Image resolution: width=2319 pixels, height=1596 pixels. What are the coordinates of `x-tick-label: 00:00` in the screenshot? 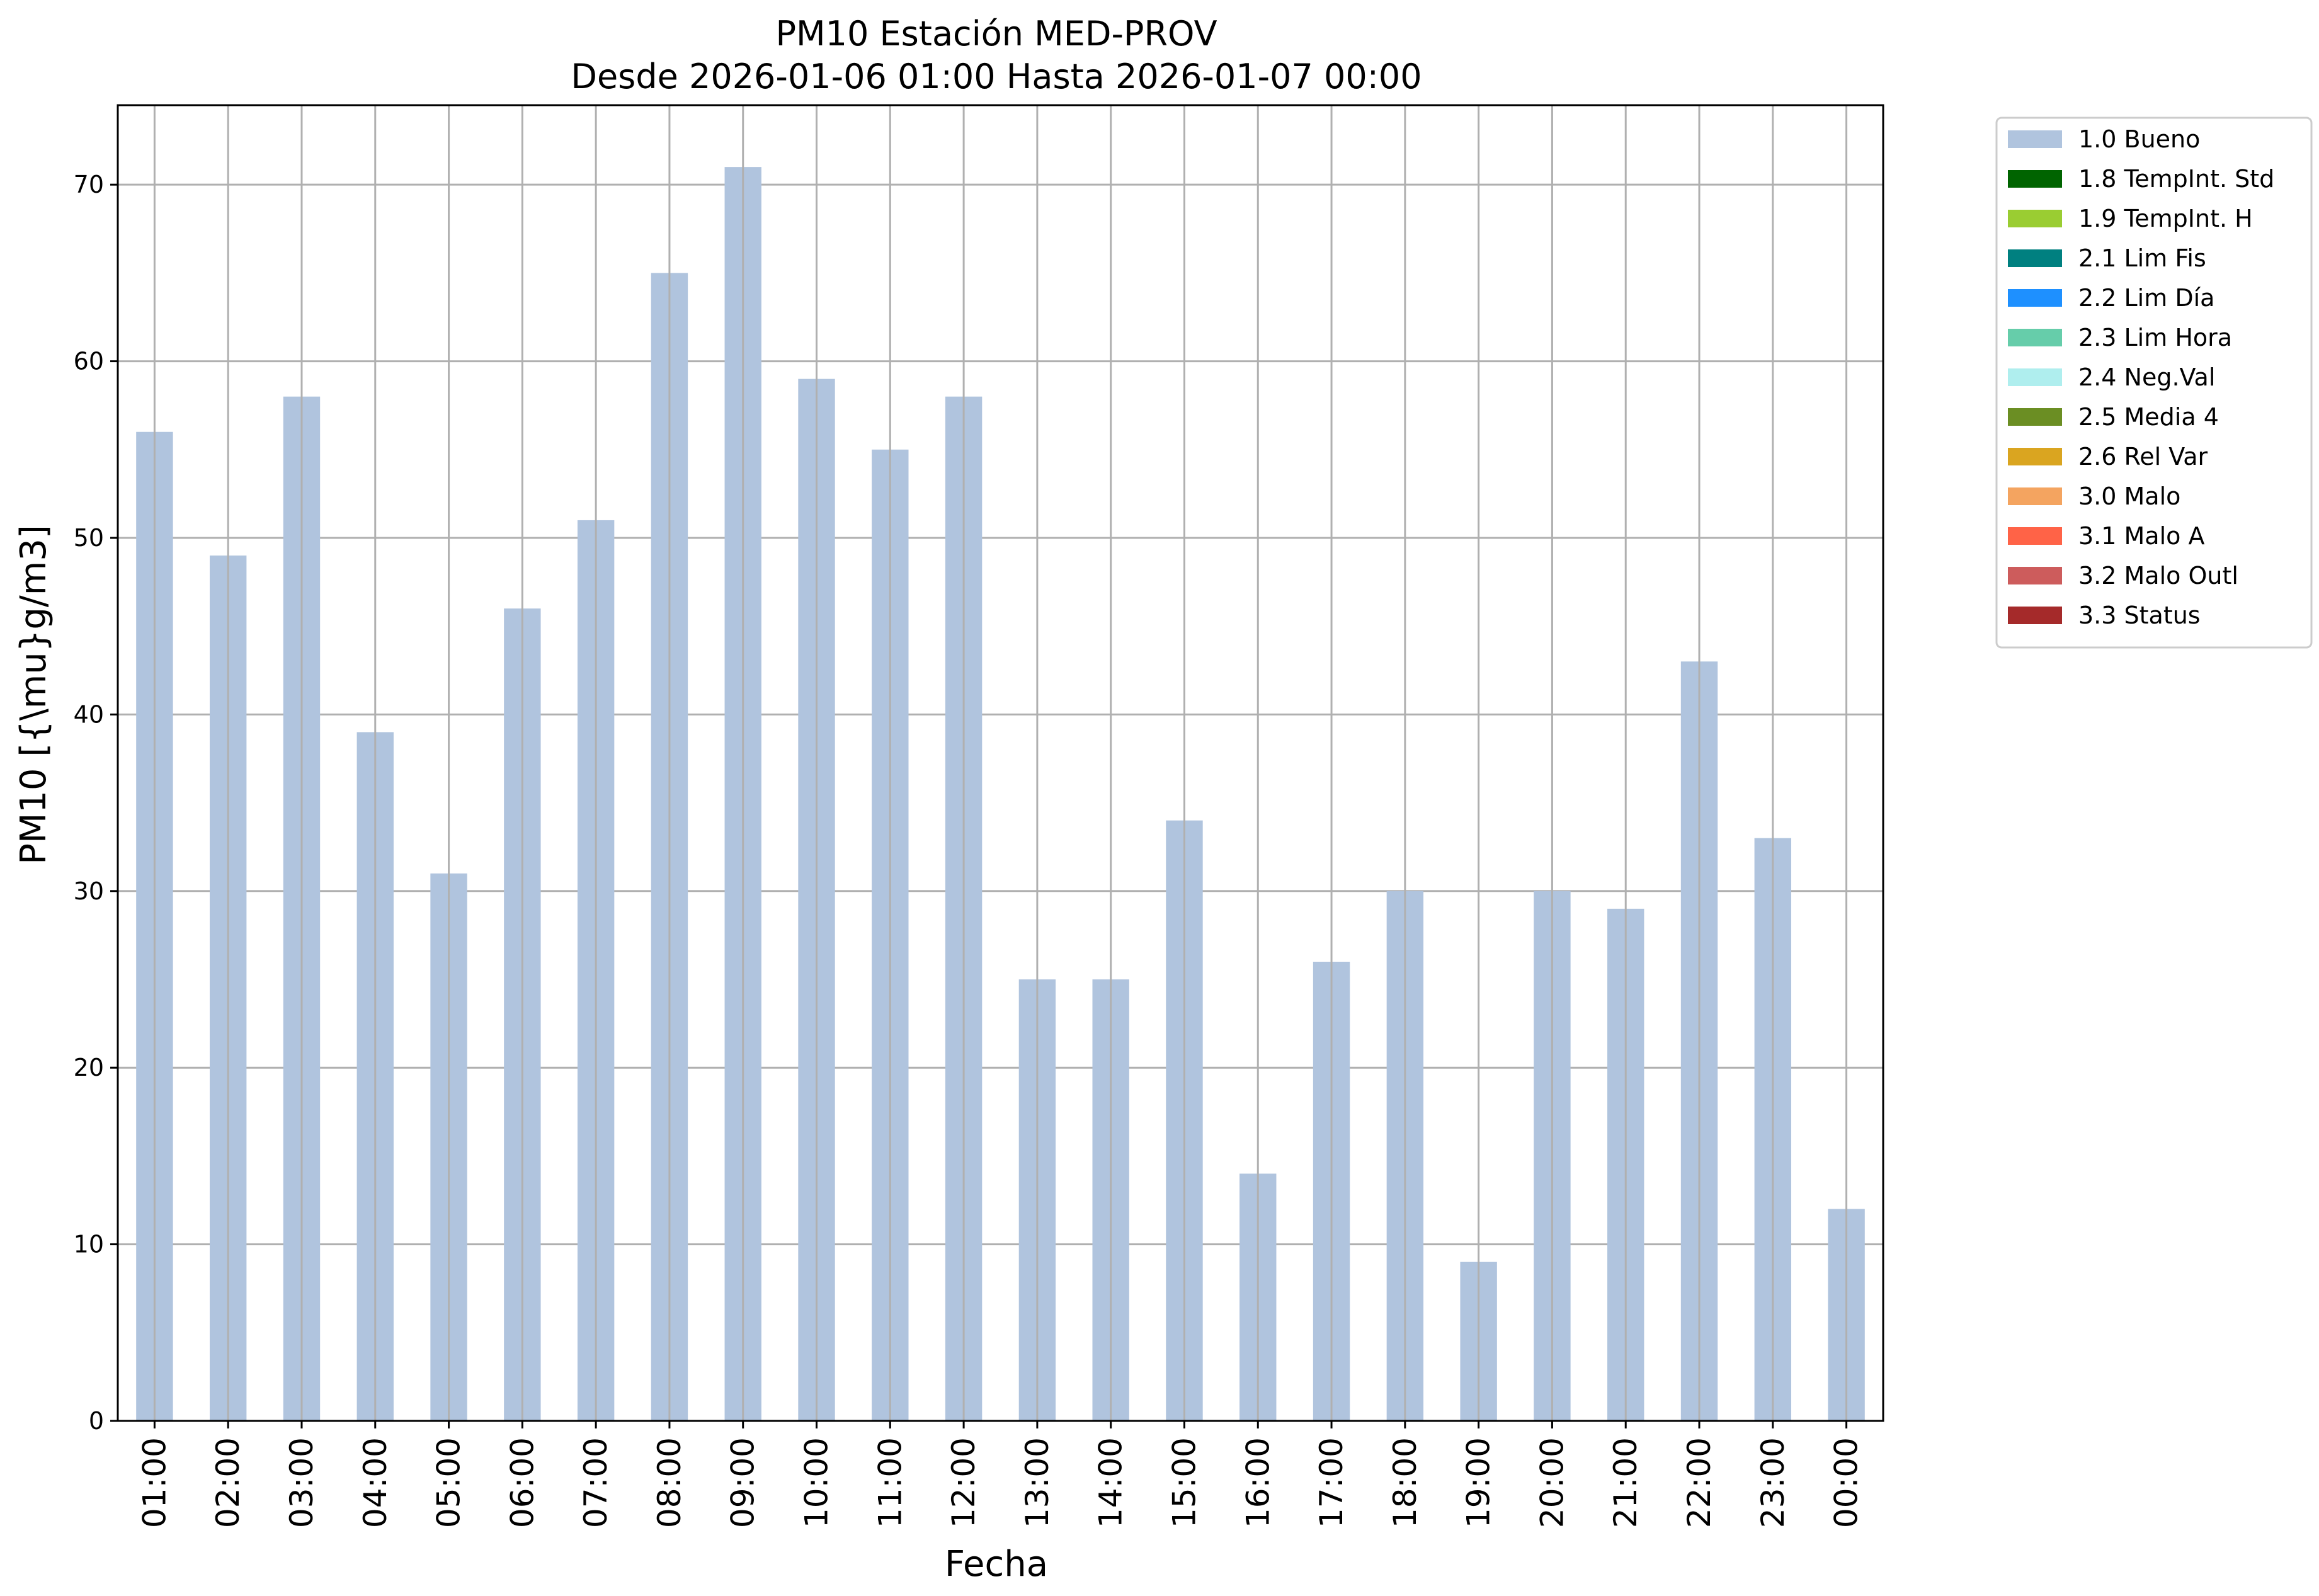 It's located at (1846, 1482).